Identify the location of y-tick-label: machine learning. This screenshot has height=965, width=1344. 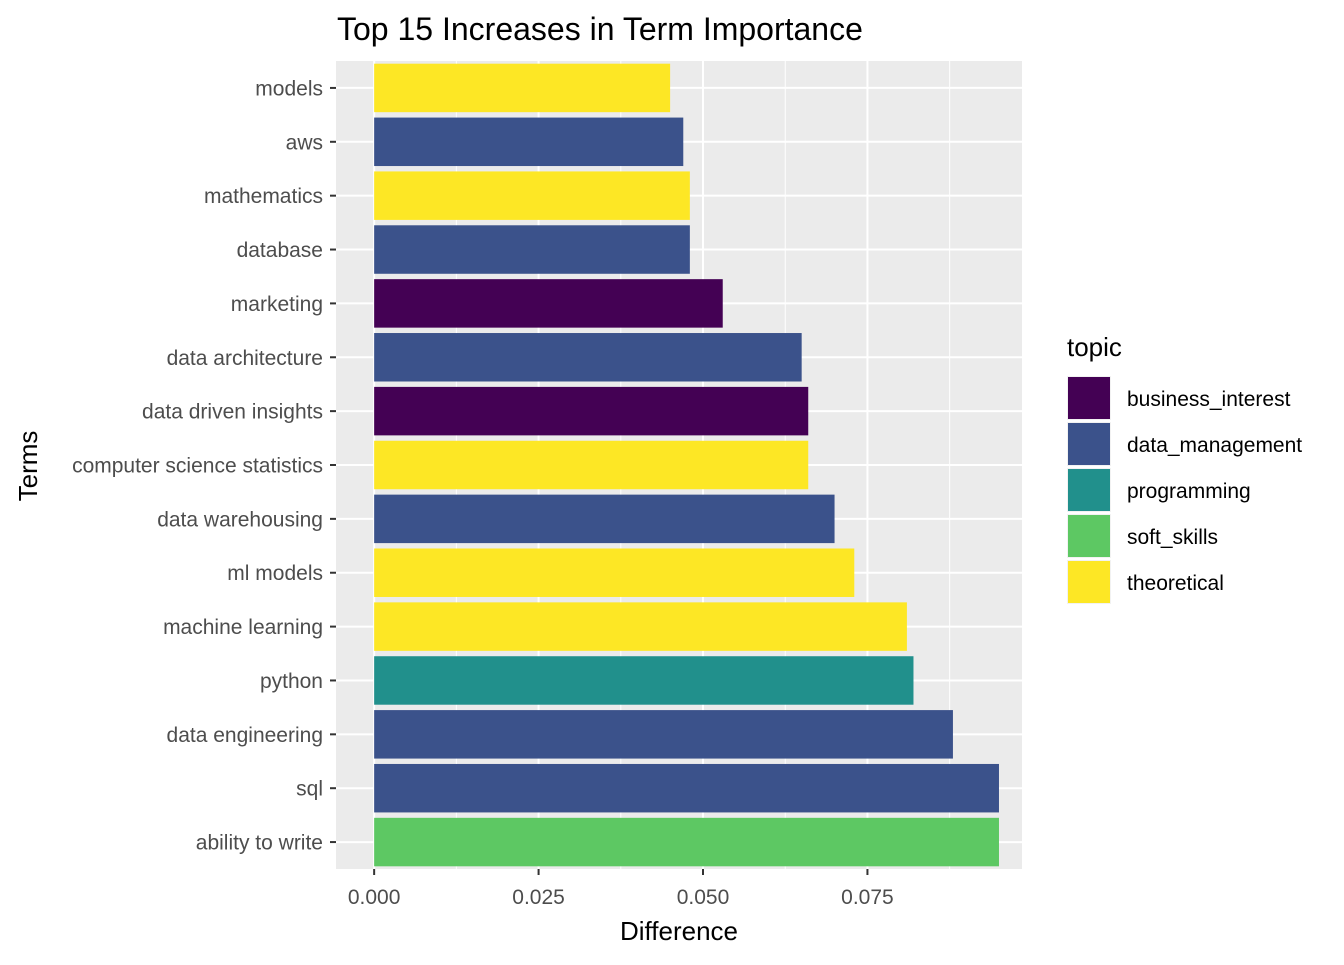
(243, 627).